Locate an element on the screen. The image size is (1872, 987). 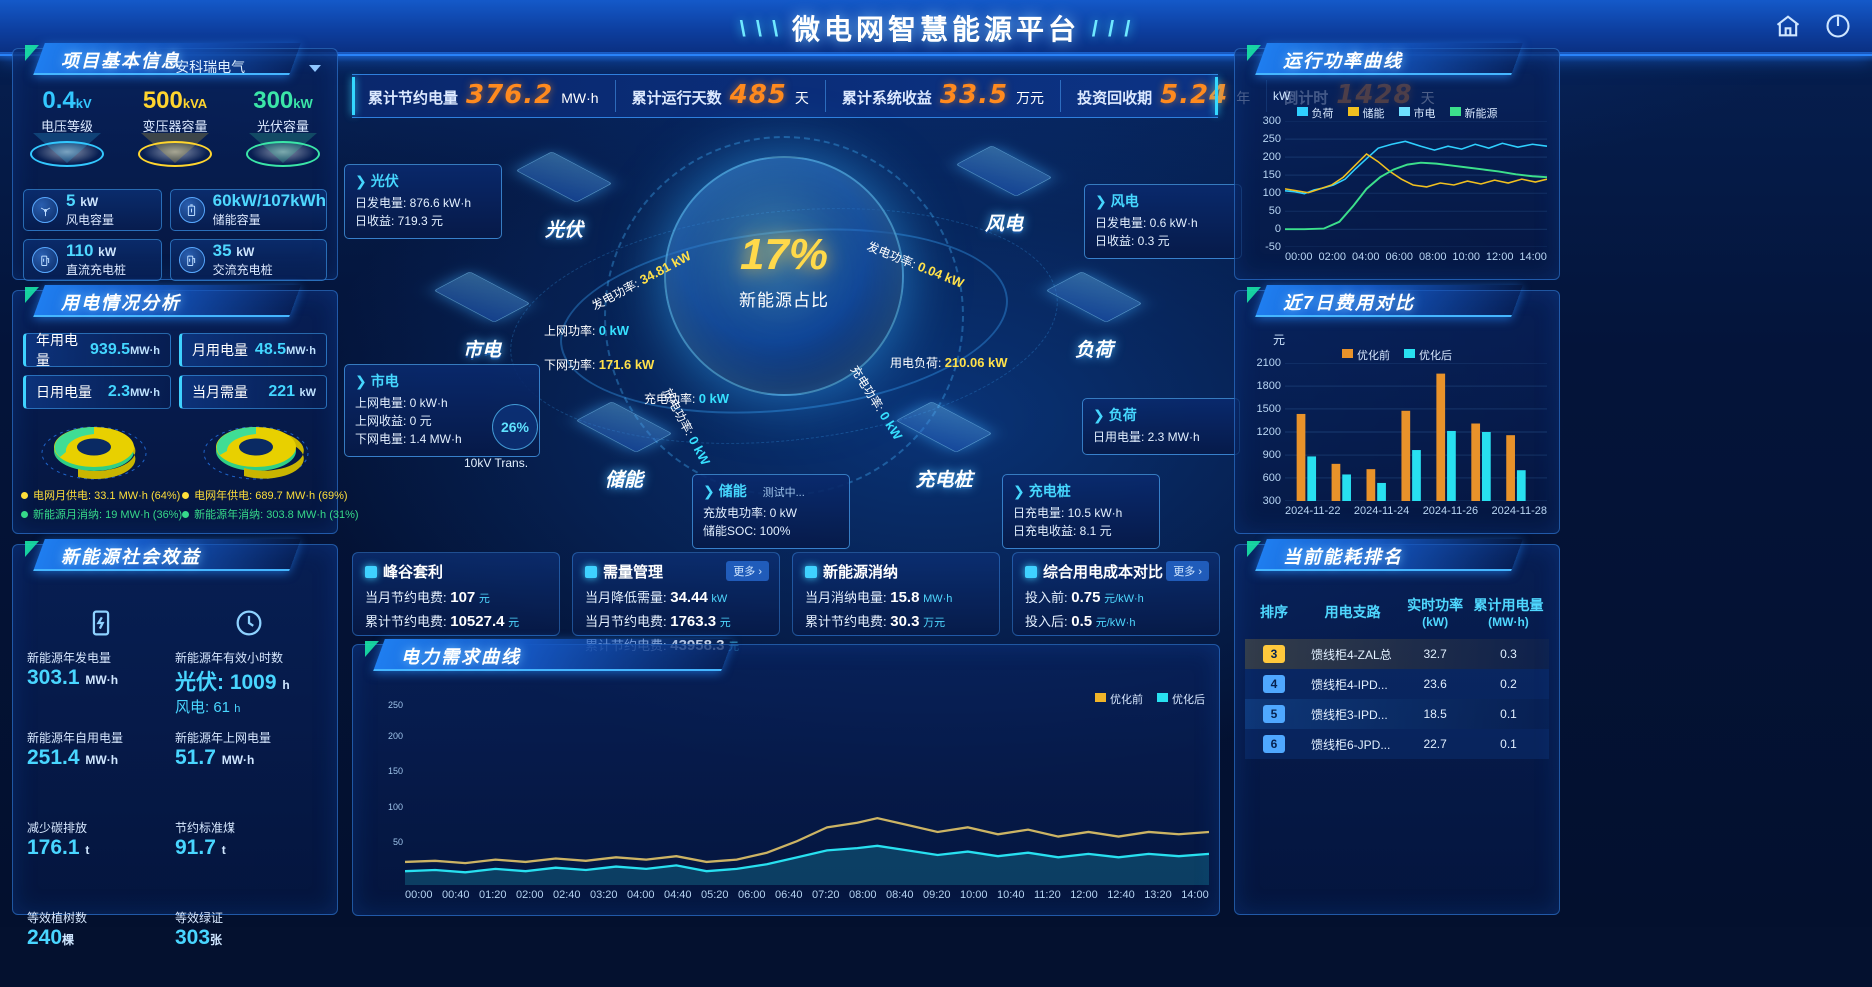
y-tick: 600 is located at coordinates (1271, 477).